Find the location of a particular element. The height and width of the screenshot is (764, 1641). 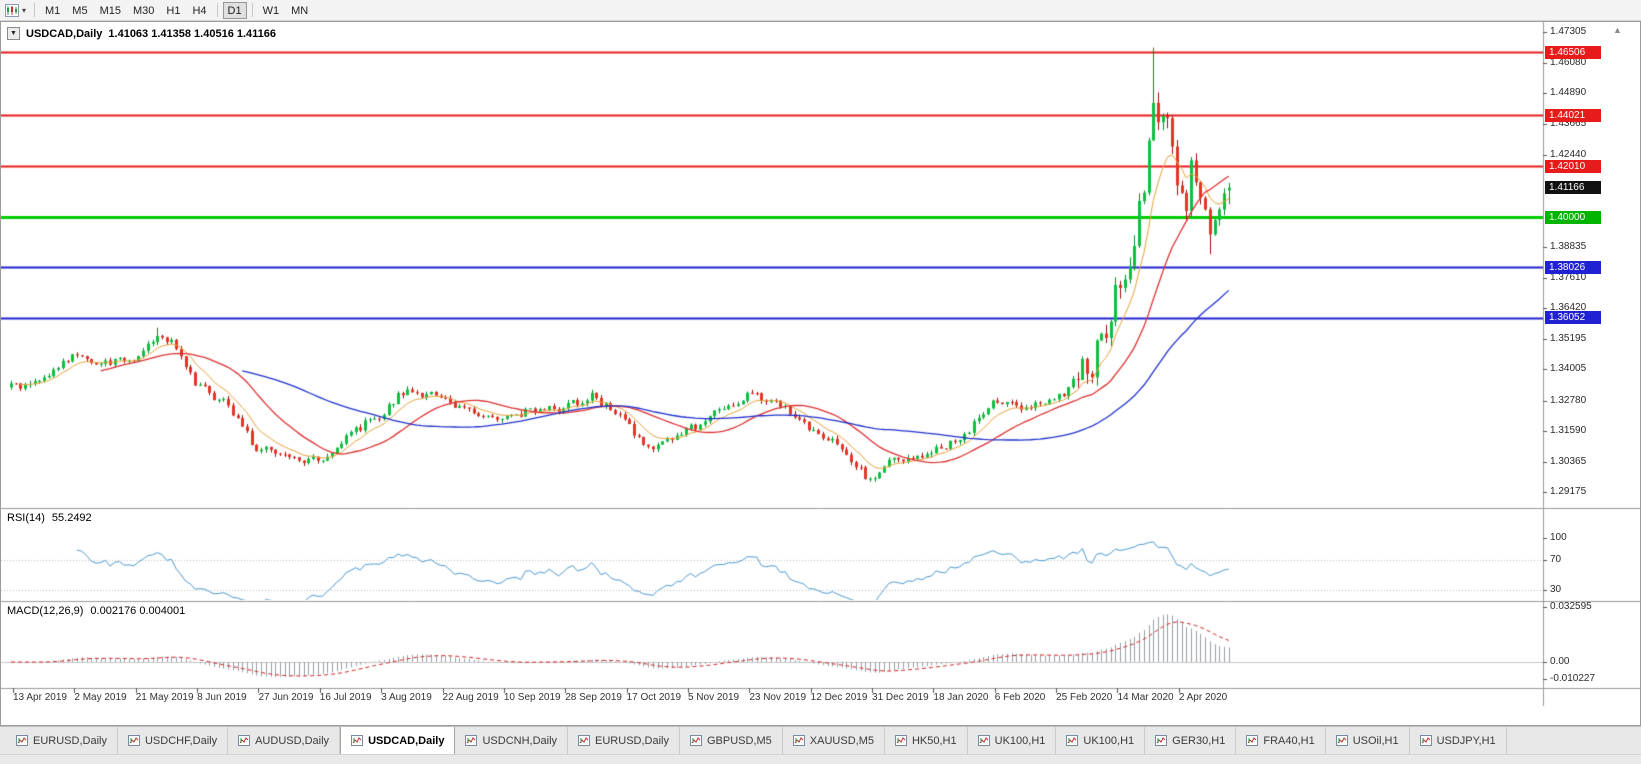

tab-label: USDCAD,Daily is located at coordinates (406, 740).